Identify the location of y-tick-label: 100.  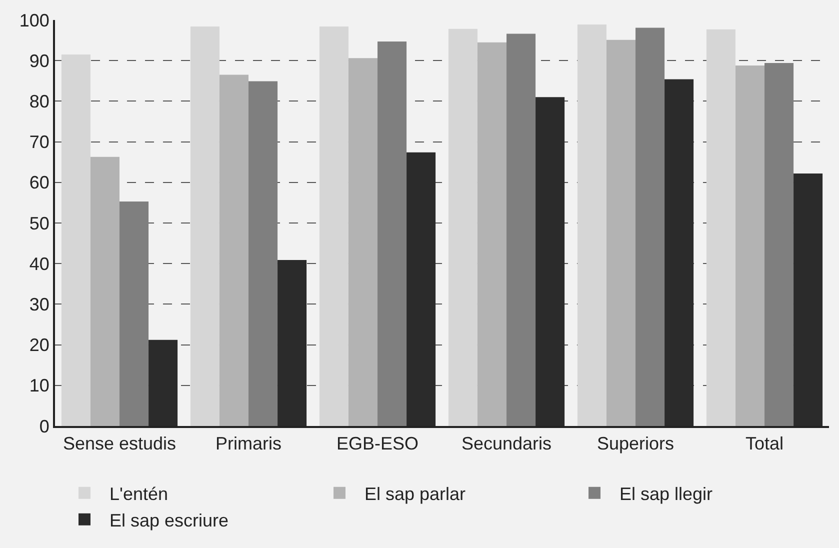
(34, 20).